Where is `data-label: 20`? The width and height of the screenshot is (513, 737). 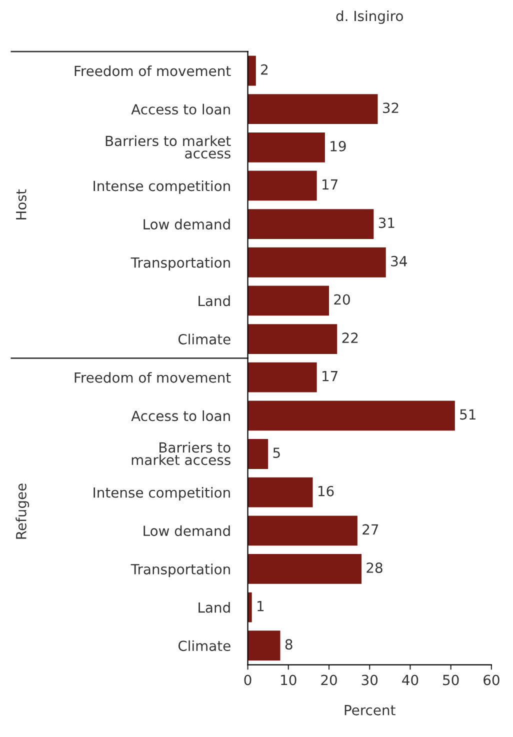 data-label: 20 is located at coordinates (342, 299).